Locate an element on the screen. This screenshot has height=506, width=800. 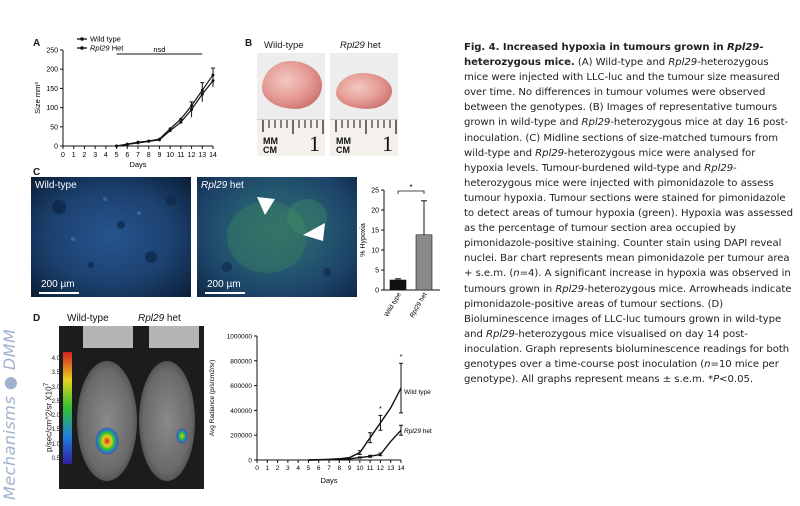
series-label: Wild type is located at coordinates (417, 392).